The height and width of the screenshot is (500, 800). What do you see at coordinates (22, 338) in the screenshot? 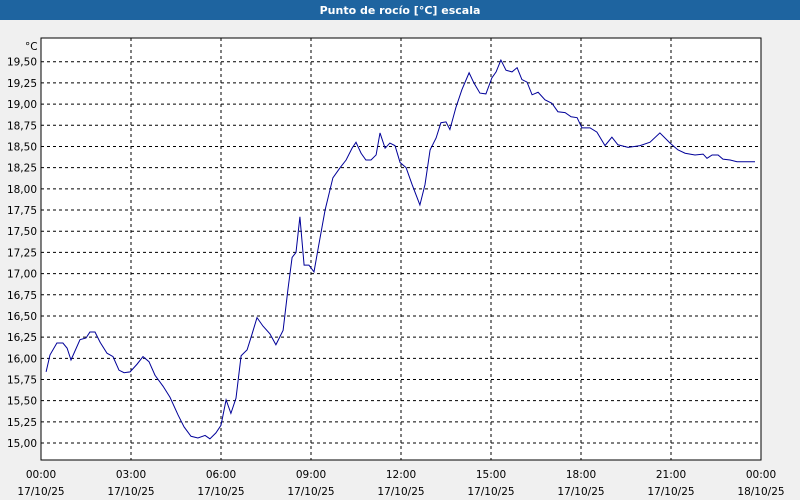
I see `y-tick-label: 16,25` at bounding box center [22, 338].